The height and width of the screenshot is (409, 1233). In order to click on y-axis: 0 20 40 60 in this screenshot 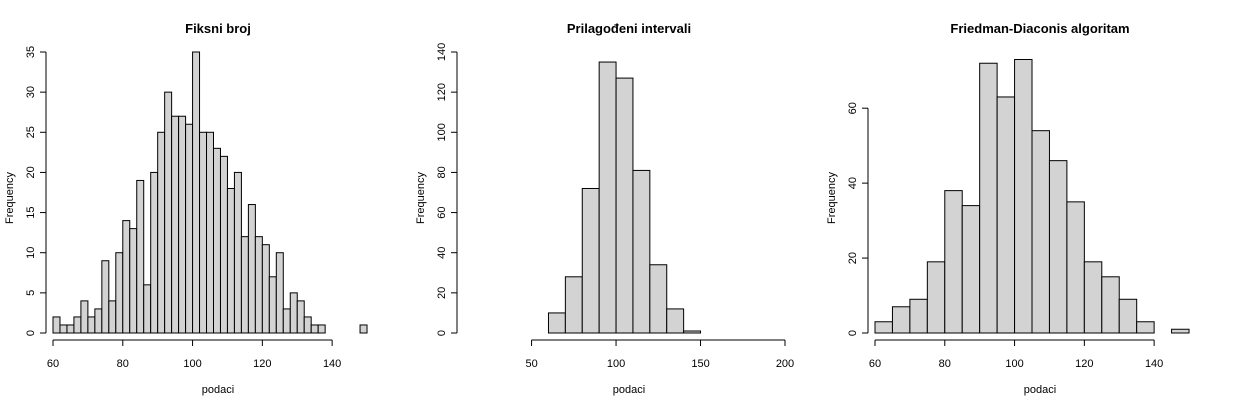, I will do `click(858, 219)`.